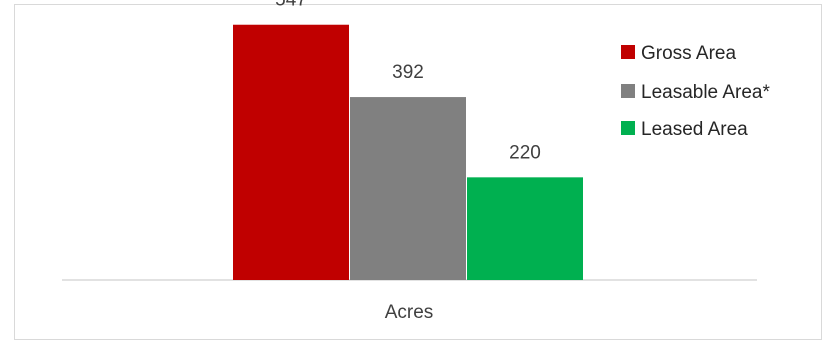 The height and width of the screenshot is (345, 825). Describe the element at coordinates (628, 91) in the screenshot. I see `legend-swatch-leasable-area` at that location.